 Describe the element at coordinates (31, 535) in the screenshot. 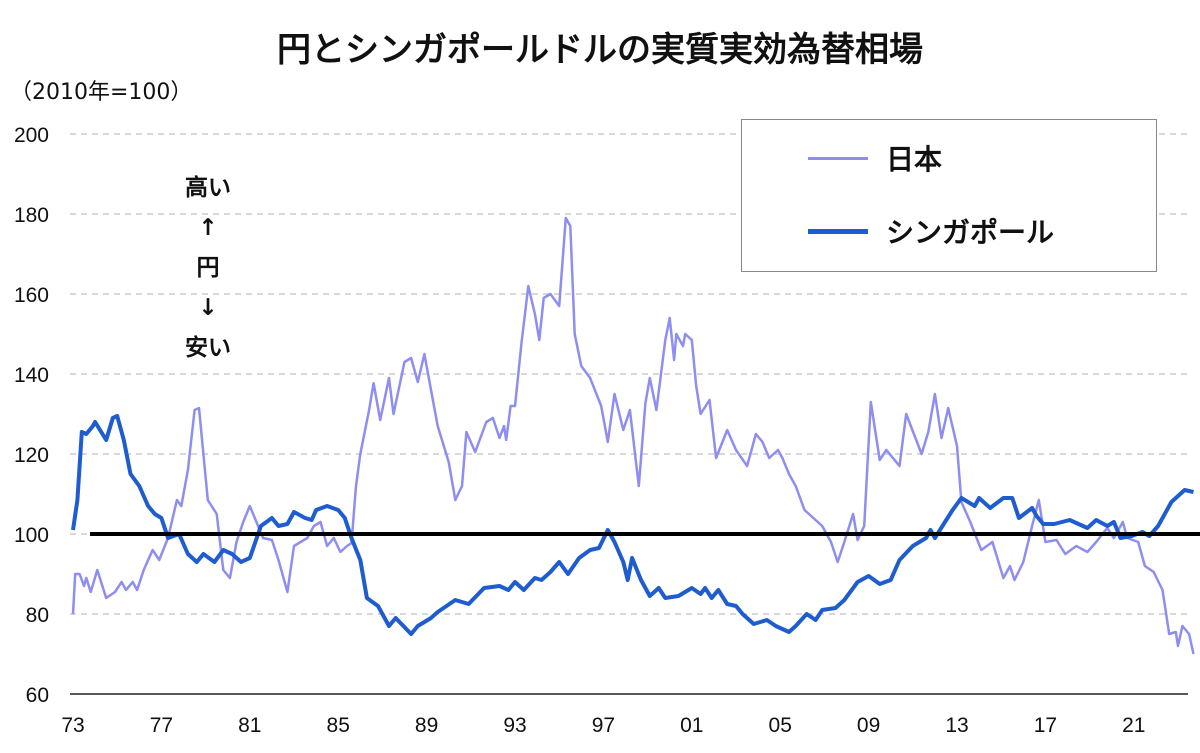

I see `y-tick-label: 100` at that location.